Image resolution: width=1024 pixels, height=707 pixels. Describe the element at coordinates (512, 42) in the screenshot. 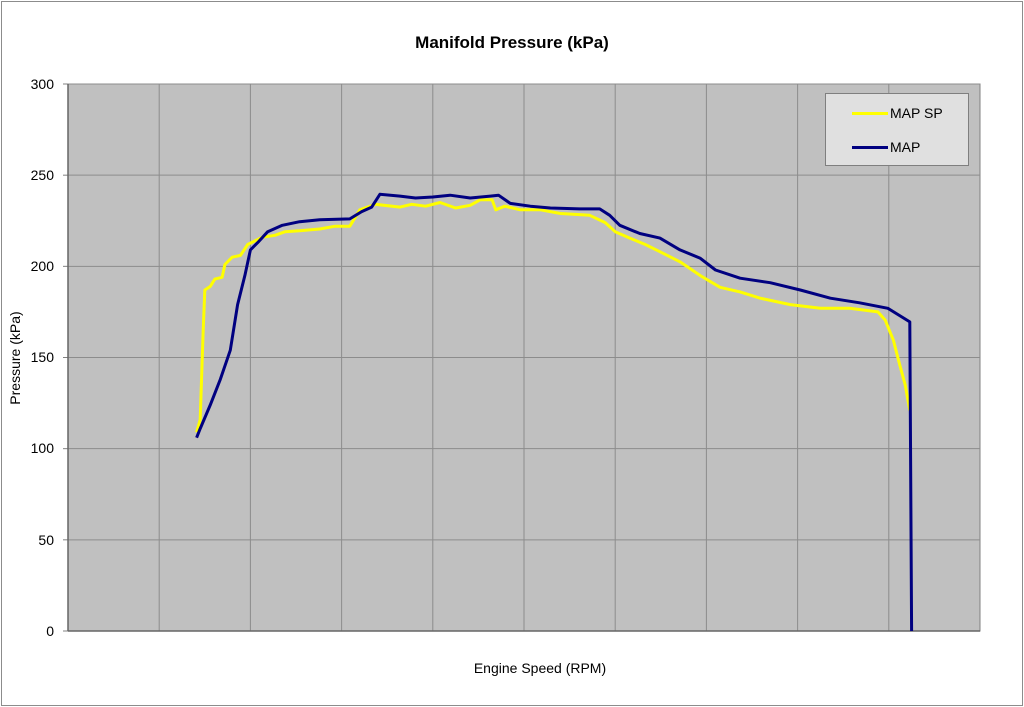

I see `chart-title: Manifold Pressure (kPa)` at that location.